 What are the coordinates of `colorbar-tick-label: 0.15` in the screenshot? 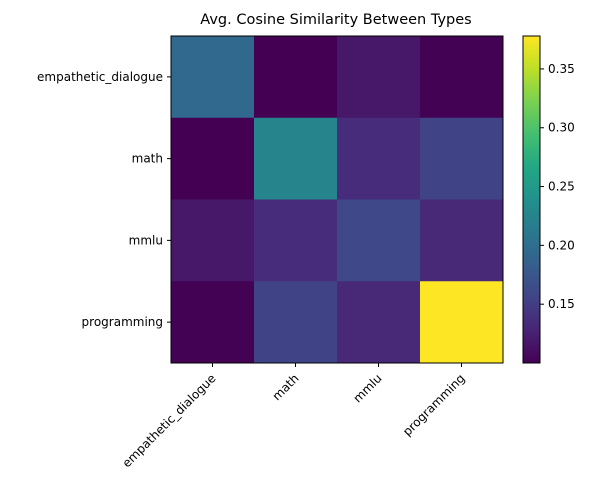 It's located at (561, 304).